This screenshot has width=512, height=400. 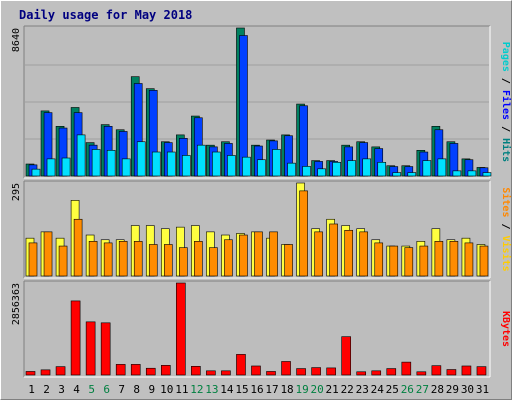 I want to click on legend-files: Files, so click(x=506, y=105).